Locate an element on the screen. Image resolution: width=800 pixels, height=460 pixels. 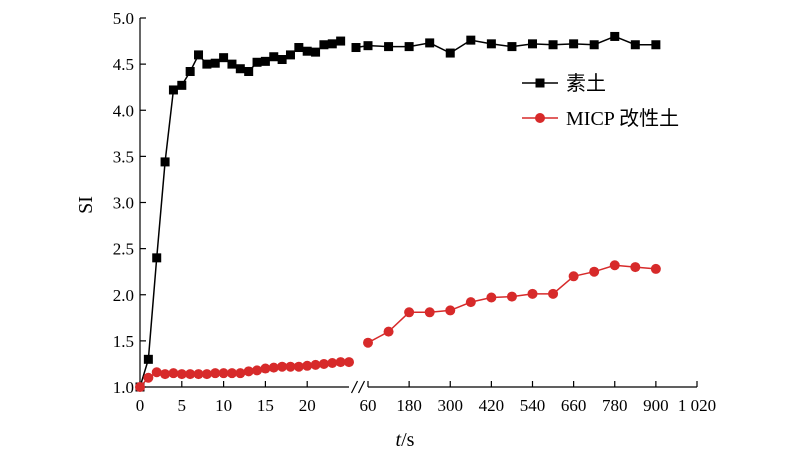
y-tick-label: 3.0 is located at coordinates (123, 203).